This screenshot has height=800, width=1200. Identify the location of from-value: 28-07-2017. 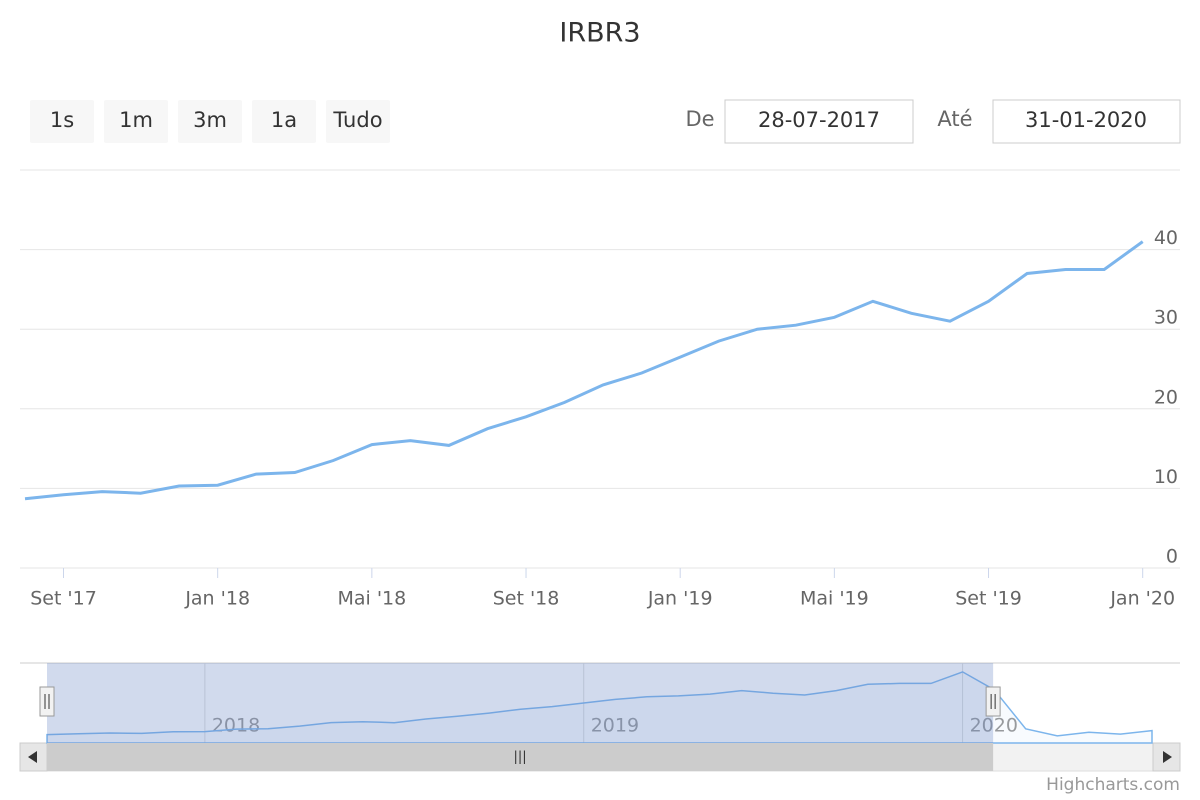
(819, 120).